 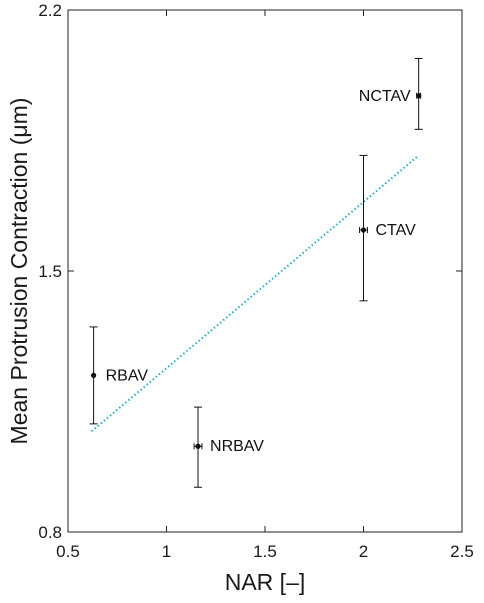 What do you see at coordinates (237, 446) in the screenshot?
I see `point-label: NRBAV` at bounding box center [237, 446].